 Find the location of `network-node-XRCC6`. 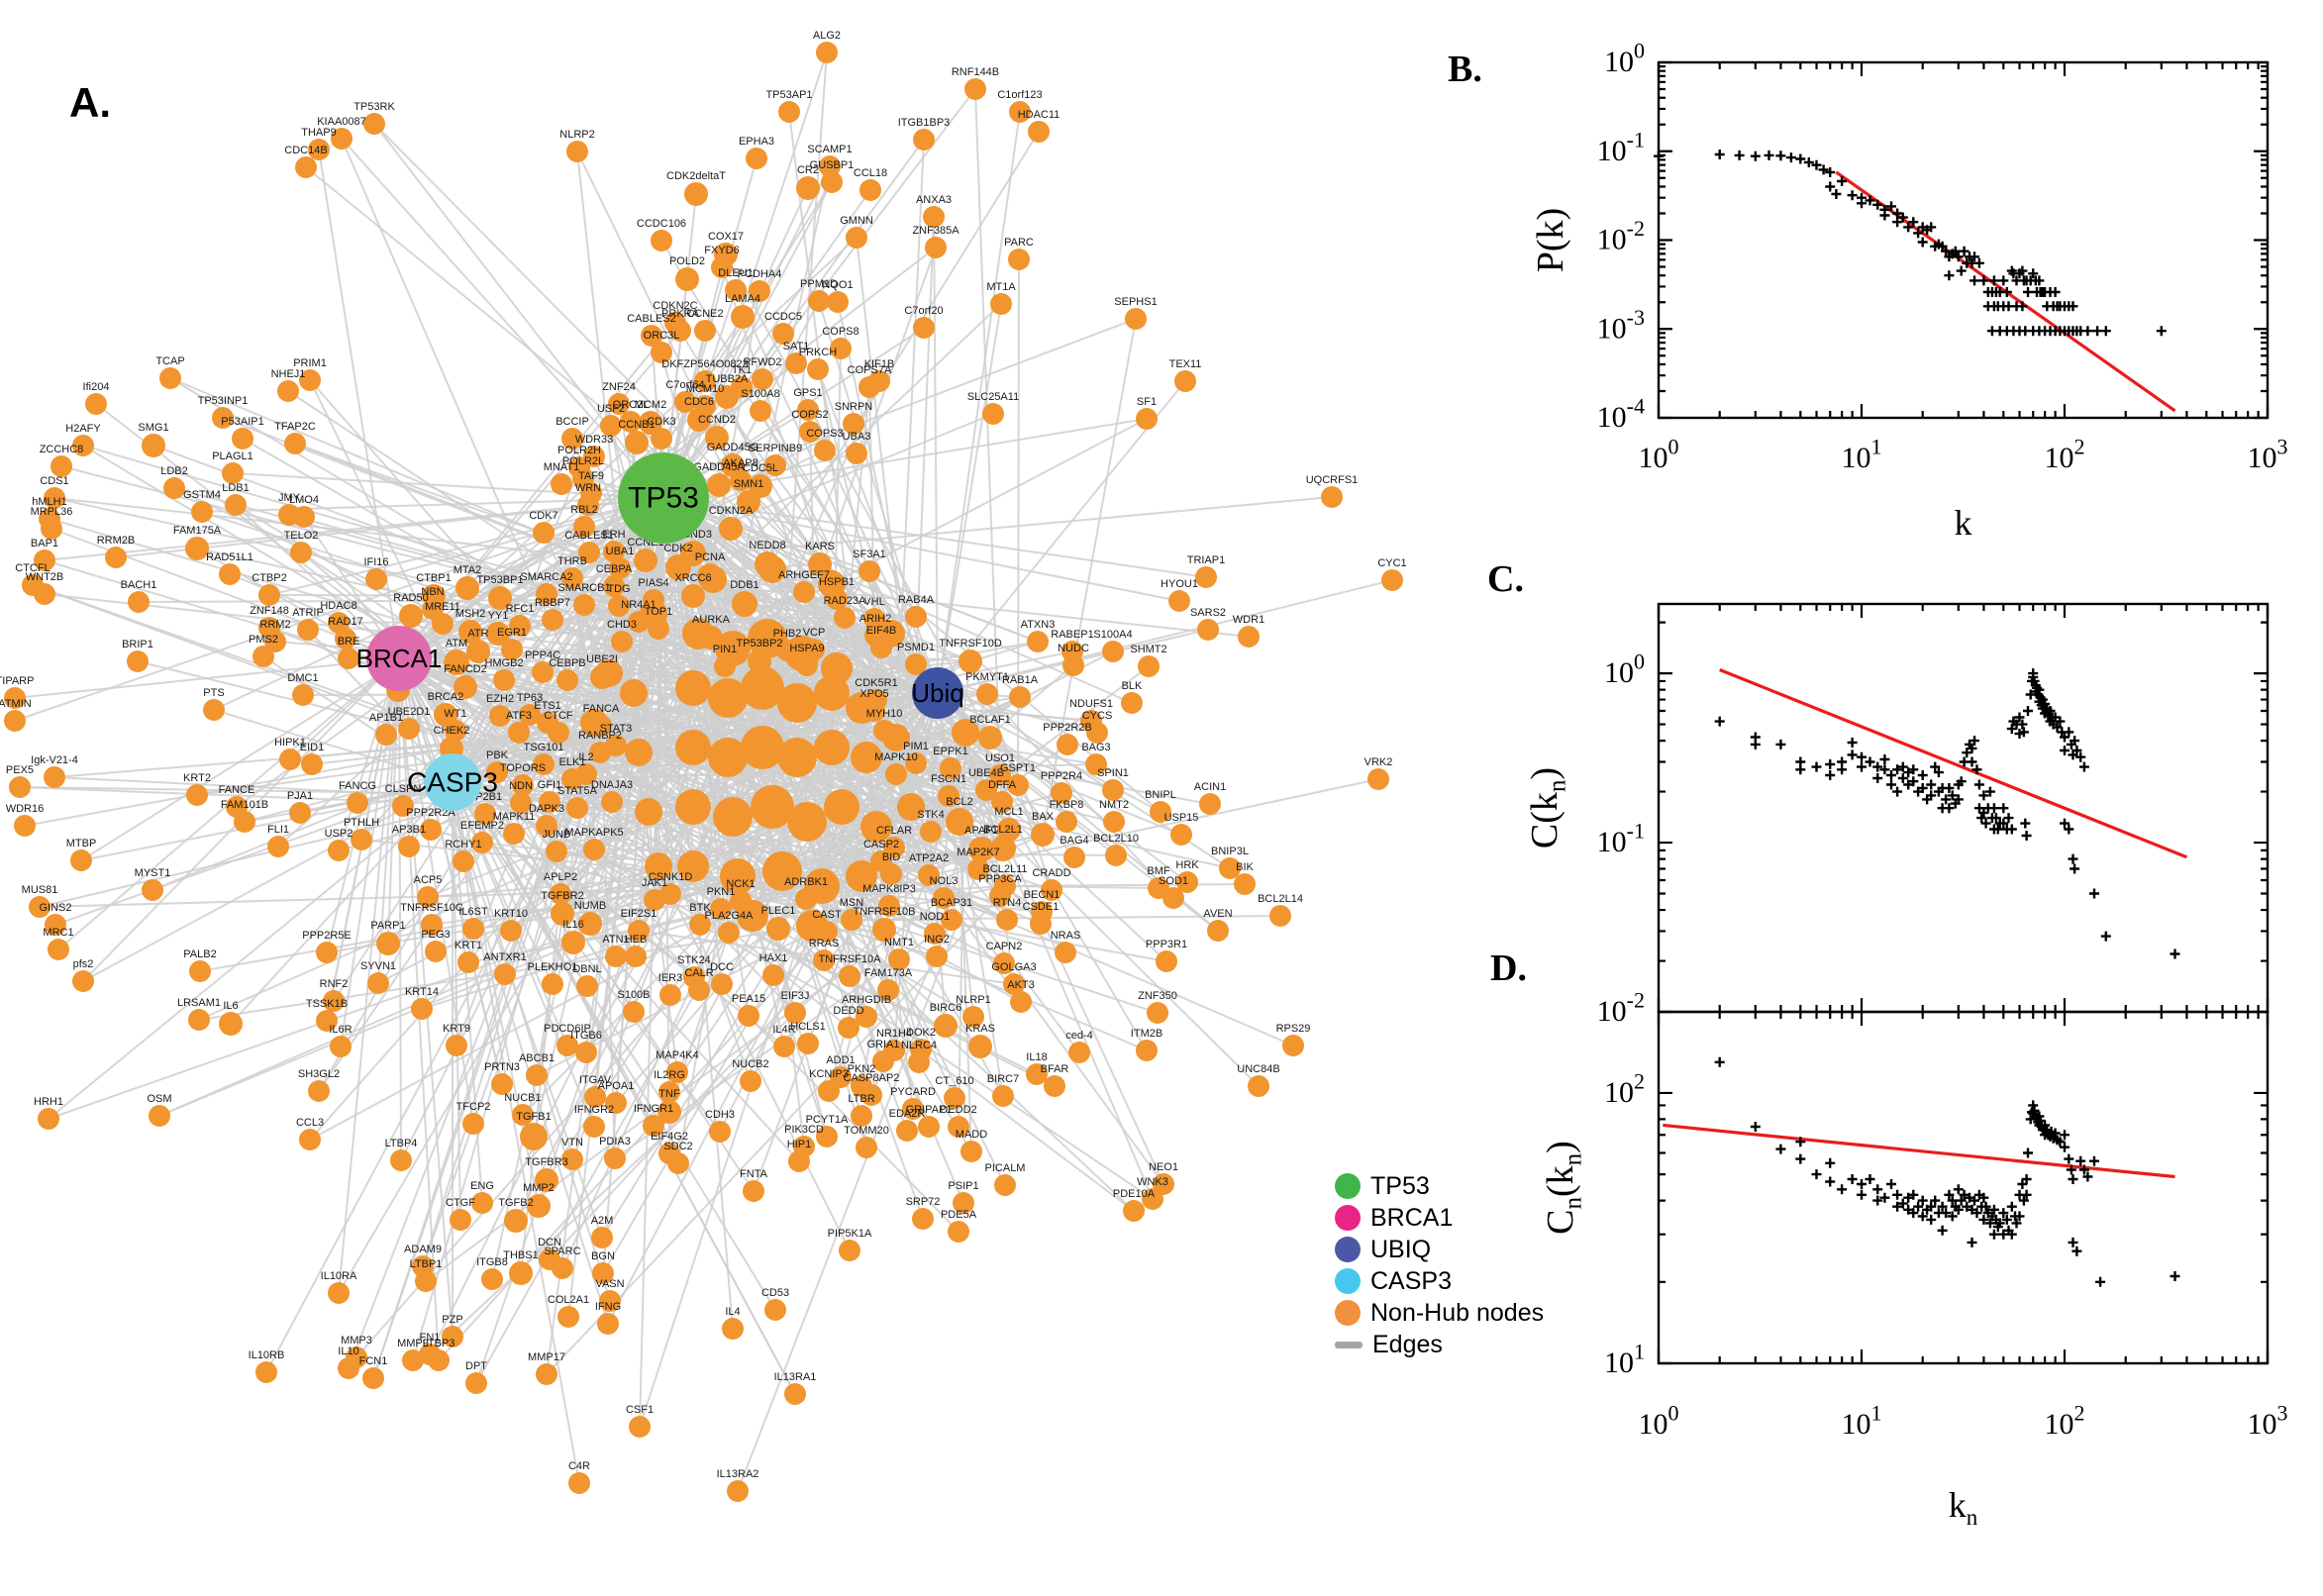

network-node-XRCC6 is located at coordinates (693, 596).